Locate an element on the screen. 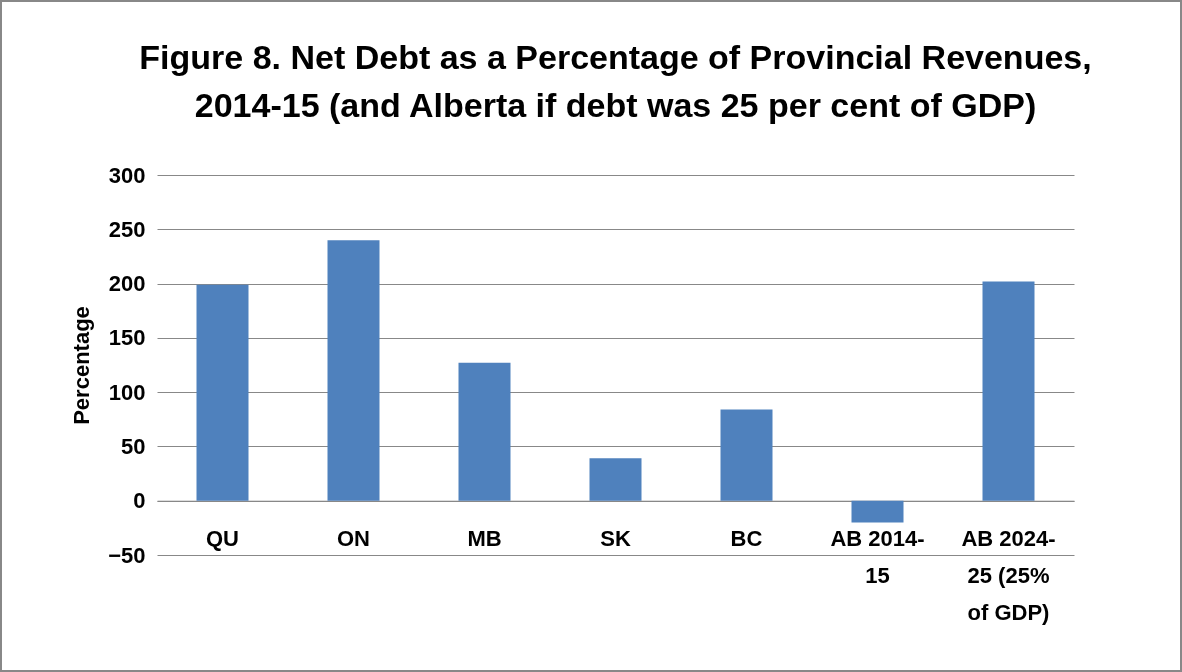 Image resolution: width=1182 pixels, height=672 pixels. x-tick-label: AB 2024-25 (25% of GDP) is located at coordinates (1008, 576).